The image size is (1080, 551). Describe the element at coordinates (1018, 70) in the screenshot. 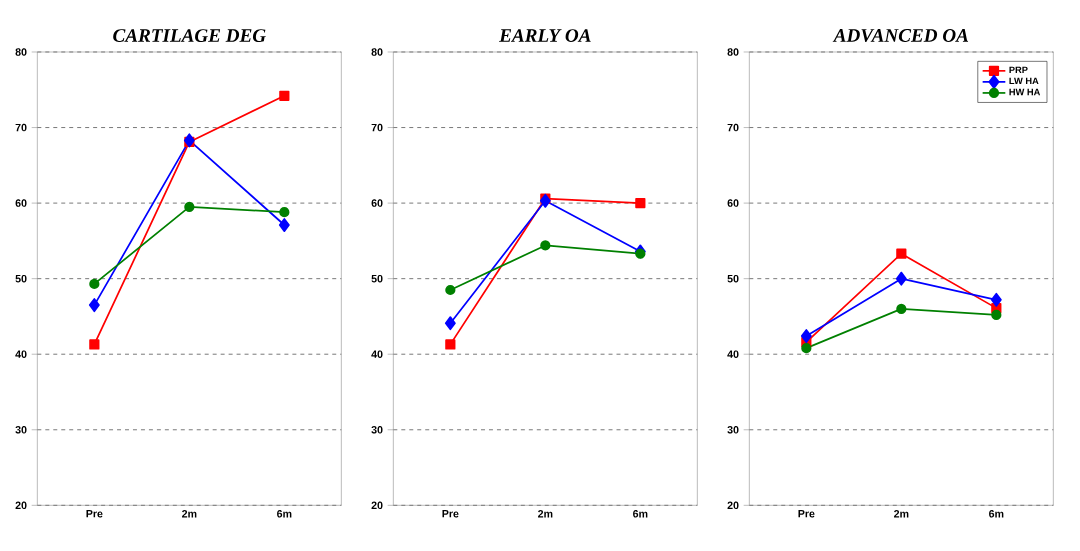

I see `legend-label: PRP` at that location.